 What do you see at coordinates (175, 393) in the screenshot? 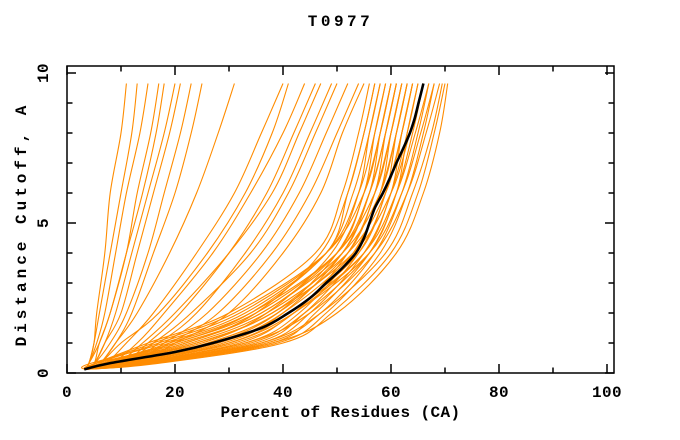
I see `x-tick-label: 20` at bounding box center [175, 393].